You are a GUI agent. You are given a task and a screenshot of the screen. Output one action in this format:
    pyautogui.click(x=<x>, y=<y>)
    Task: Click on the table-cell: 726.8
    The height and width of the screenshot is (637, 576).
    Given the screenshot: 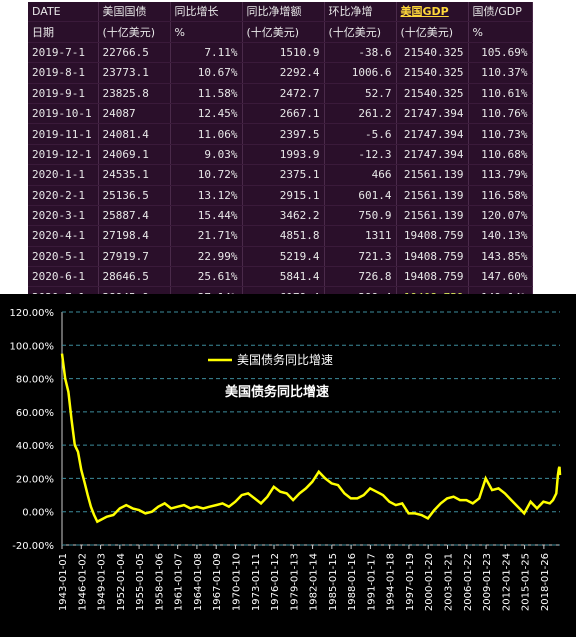 What is the action you would take?
    pyautogui.click(x=360, y=277)
    